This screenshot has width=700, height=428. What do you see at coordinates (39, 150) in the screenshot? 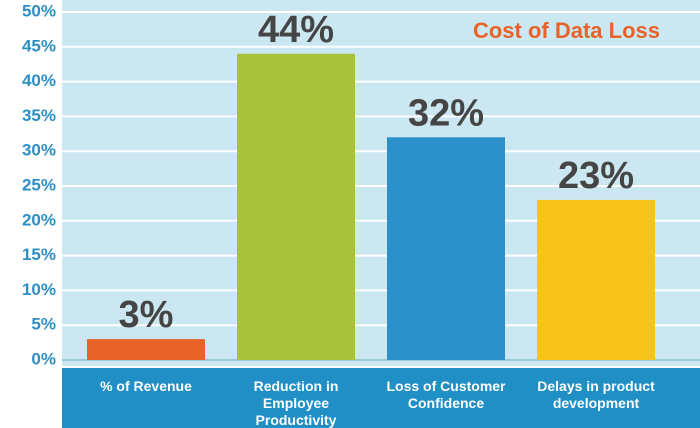
I see `y-tick-label: 30%` at bounding box center [39, 150].